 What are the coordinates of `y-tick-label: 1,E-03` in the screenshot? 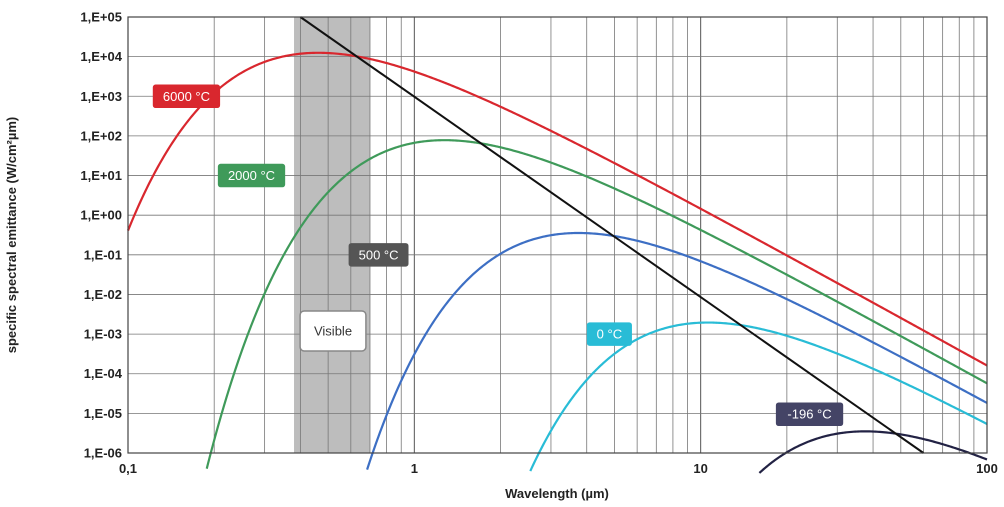 It's located at (103, 334).